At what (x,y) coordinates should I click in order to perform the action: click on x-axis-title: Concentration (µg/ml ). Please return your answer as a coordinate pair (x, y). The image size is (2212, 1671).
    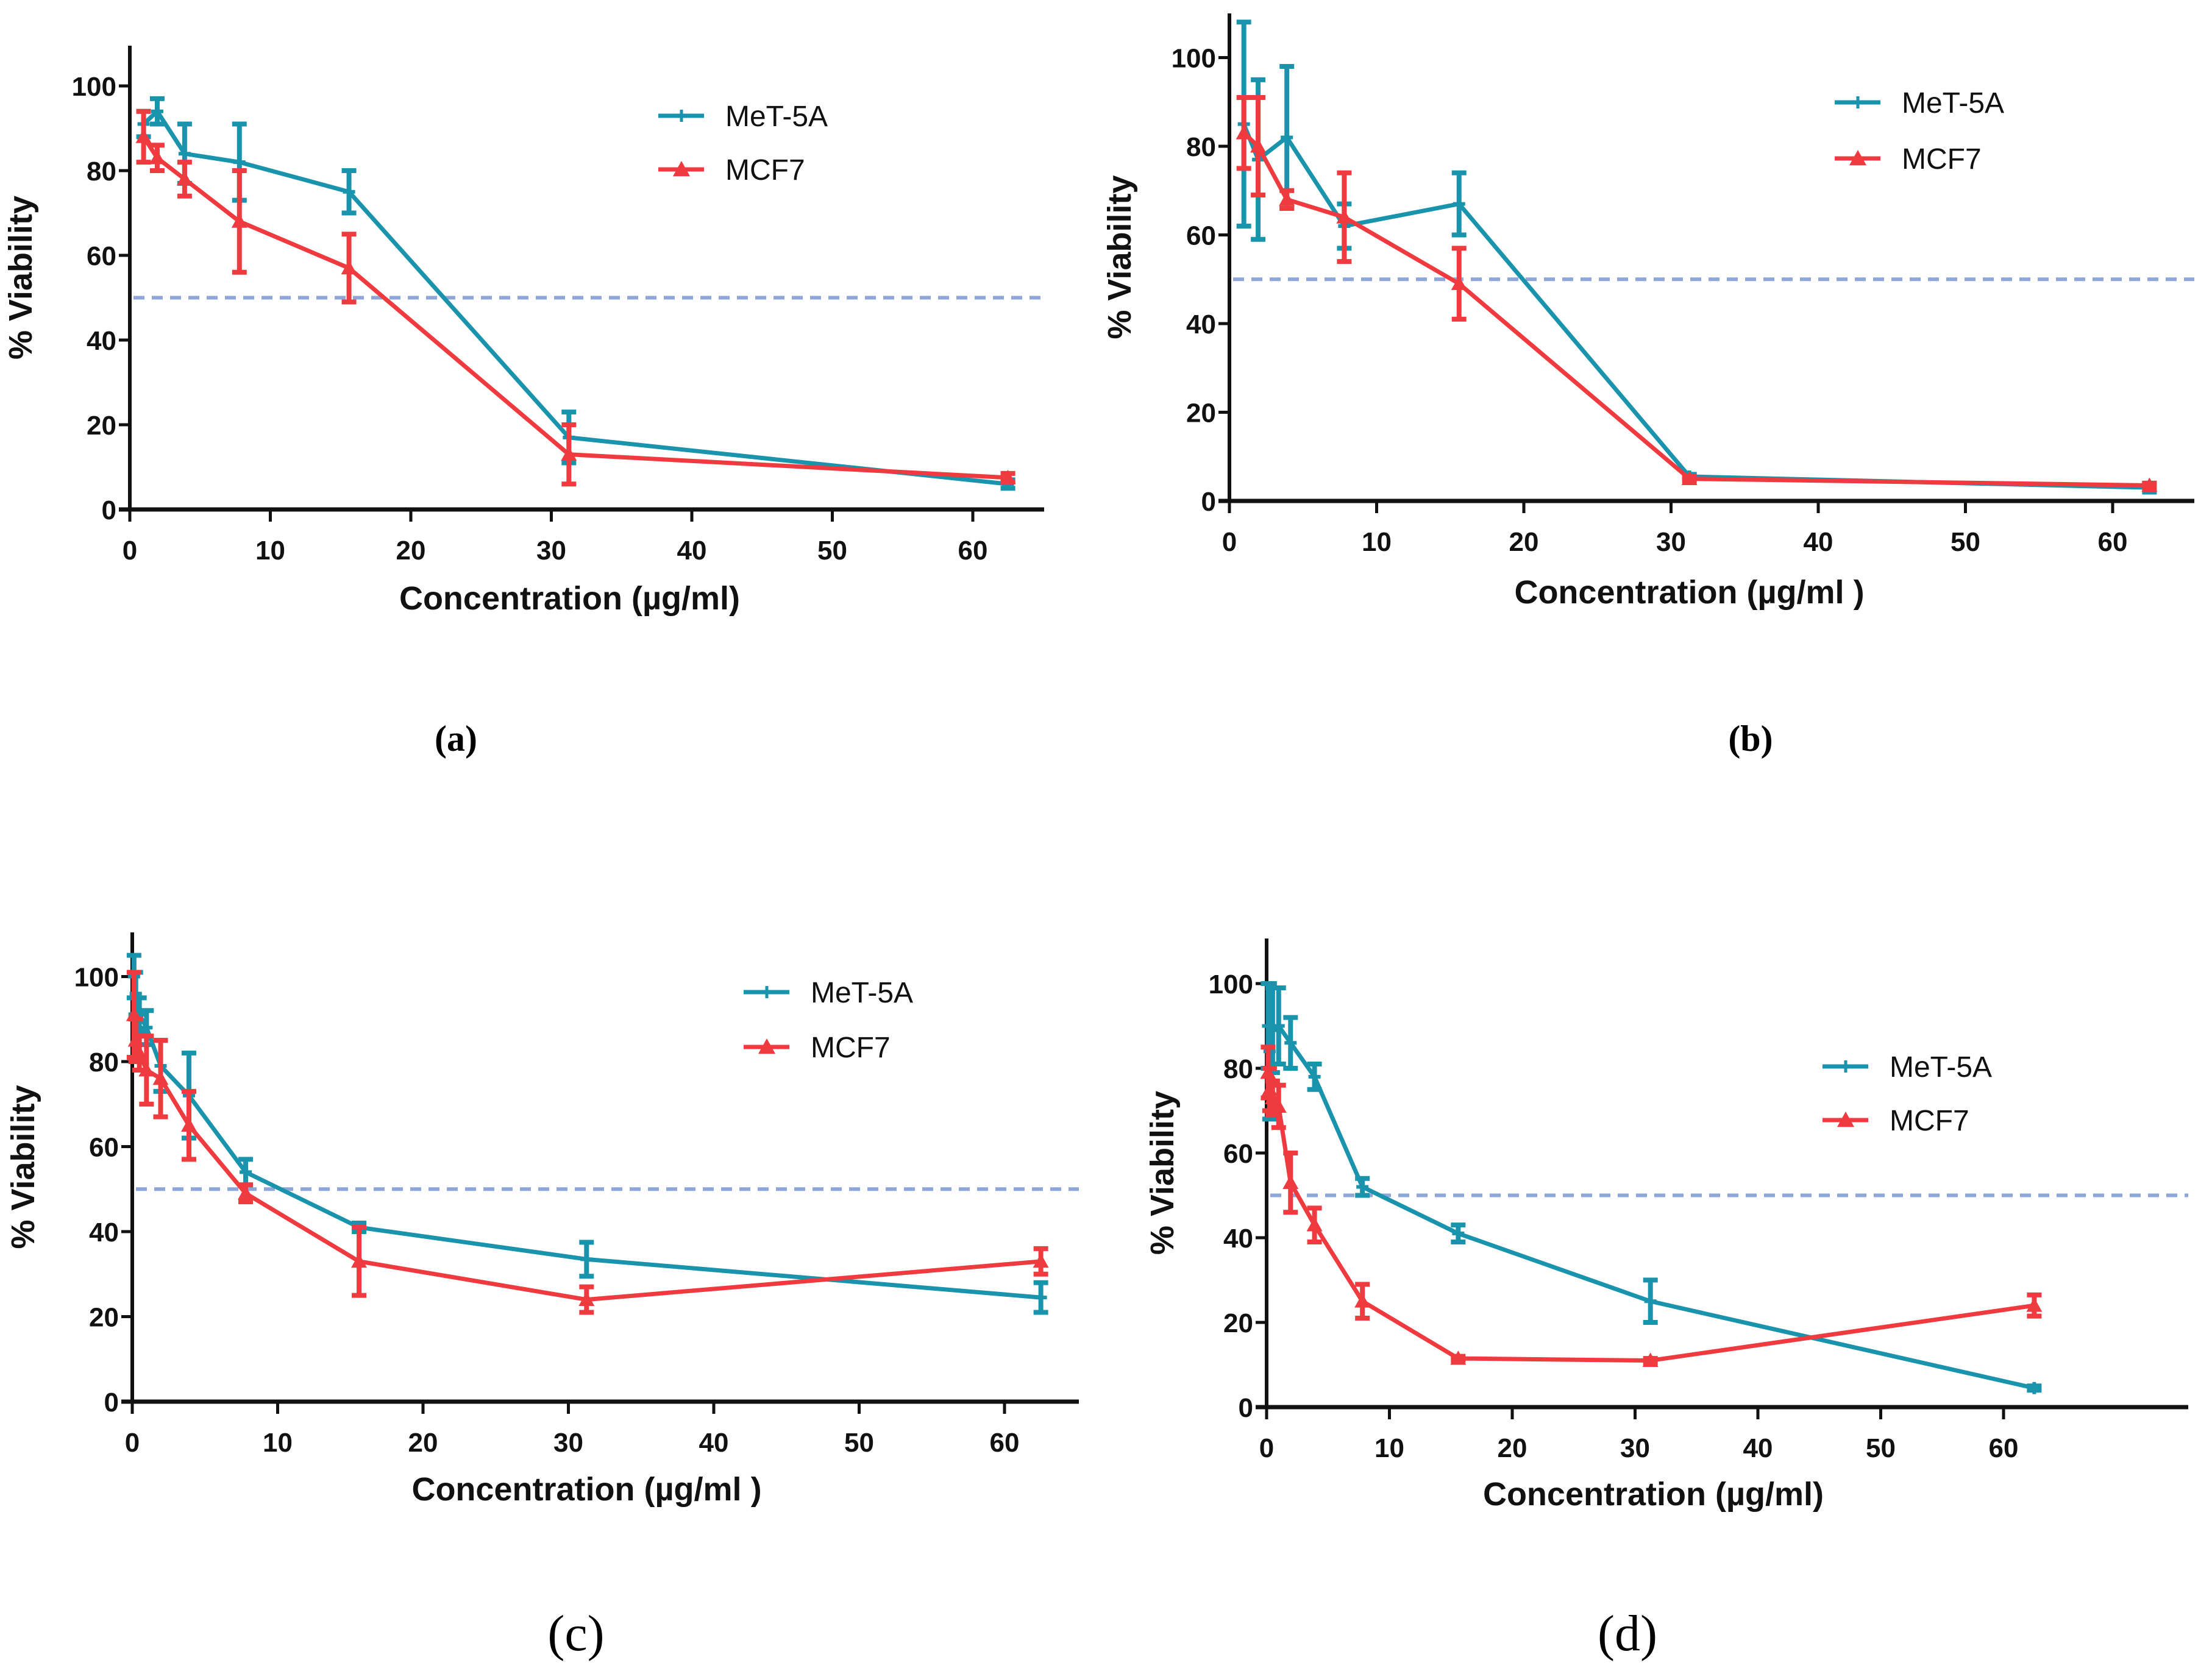
    Looking at the image, I should click on (586, 1489).